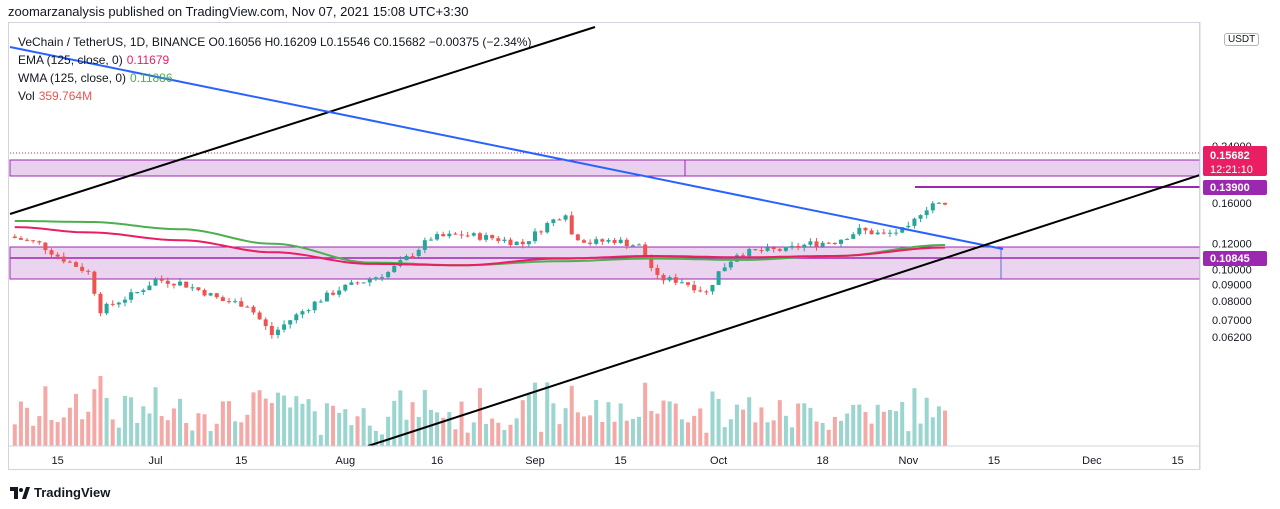 The width and height of the screenshot is (1280, 509). What do you see at coordinates (1232, 302) in the screenshot?
I see `price-tick-label: 0.08000` at bounding box center [1232, 302].